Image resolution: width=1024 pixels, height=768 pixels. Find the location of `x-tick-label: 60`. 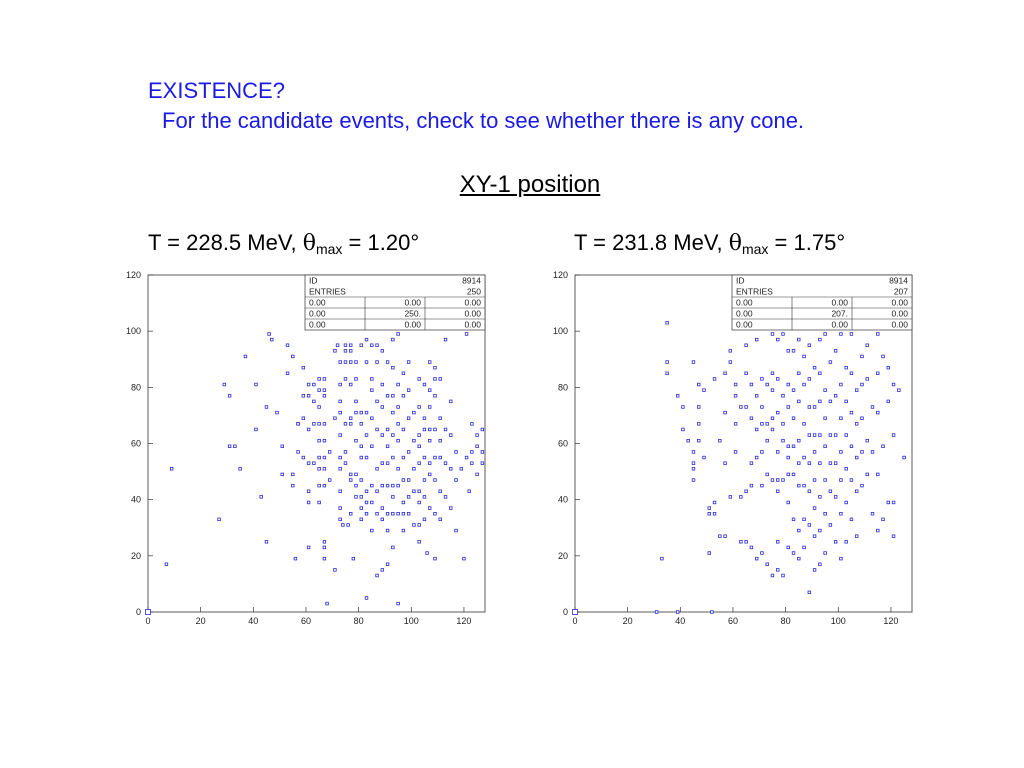

x-tick-label: 60 is located at coordinates (306, 621).